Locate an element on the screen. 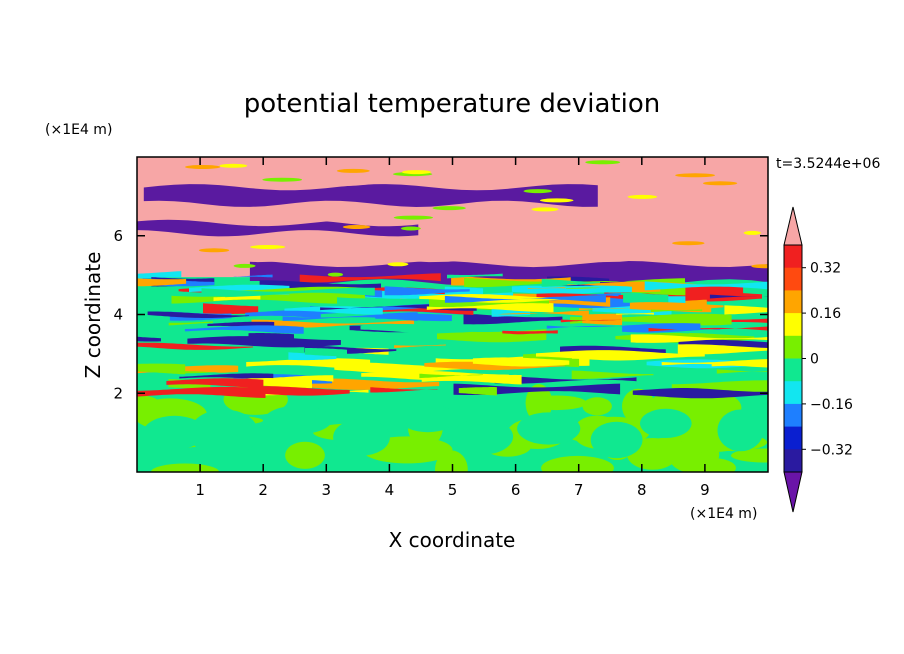 This screenshot has width=904, height=654. colorbar-label: 0.32 is located at coordinates (825, 269).